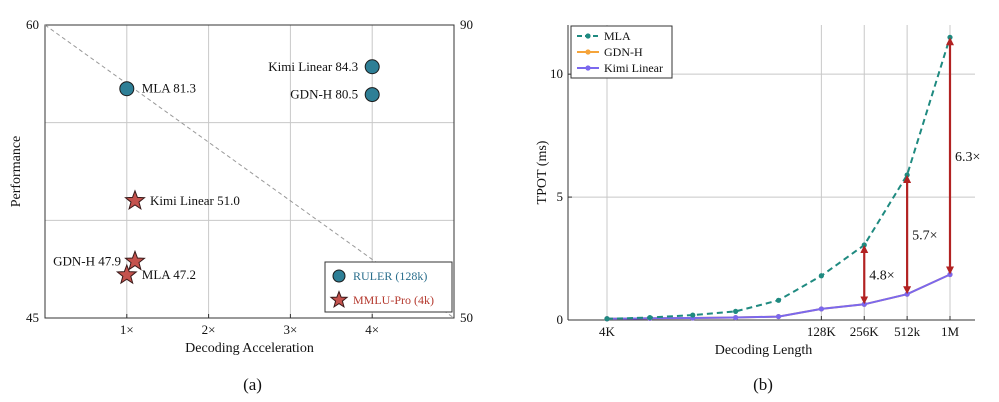 This screenshot has height=402, width=999. Describe the element at coordinates (339, 299) in the screenshot. I see `legend-mmlu-marker` at that location.